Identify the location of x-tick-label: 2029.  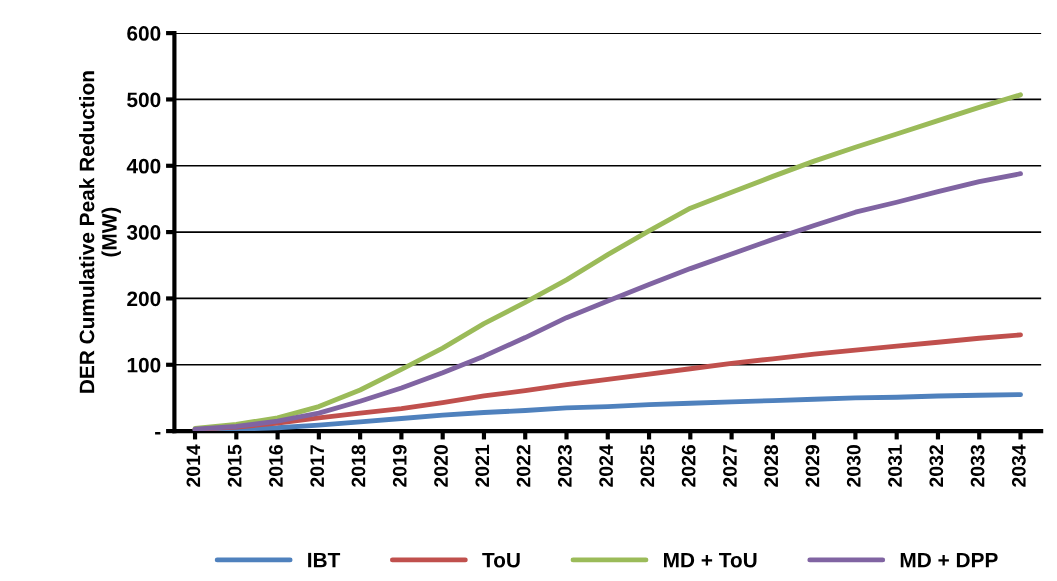
(812, 466).